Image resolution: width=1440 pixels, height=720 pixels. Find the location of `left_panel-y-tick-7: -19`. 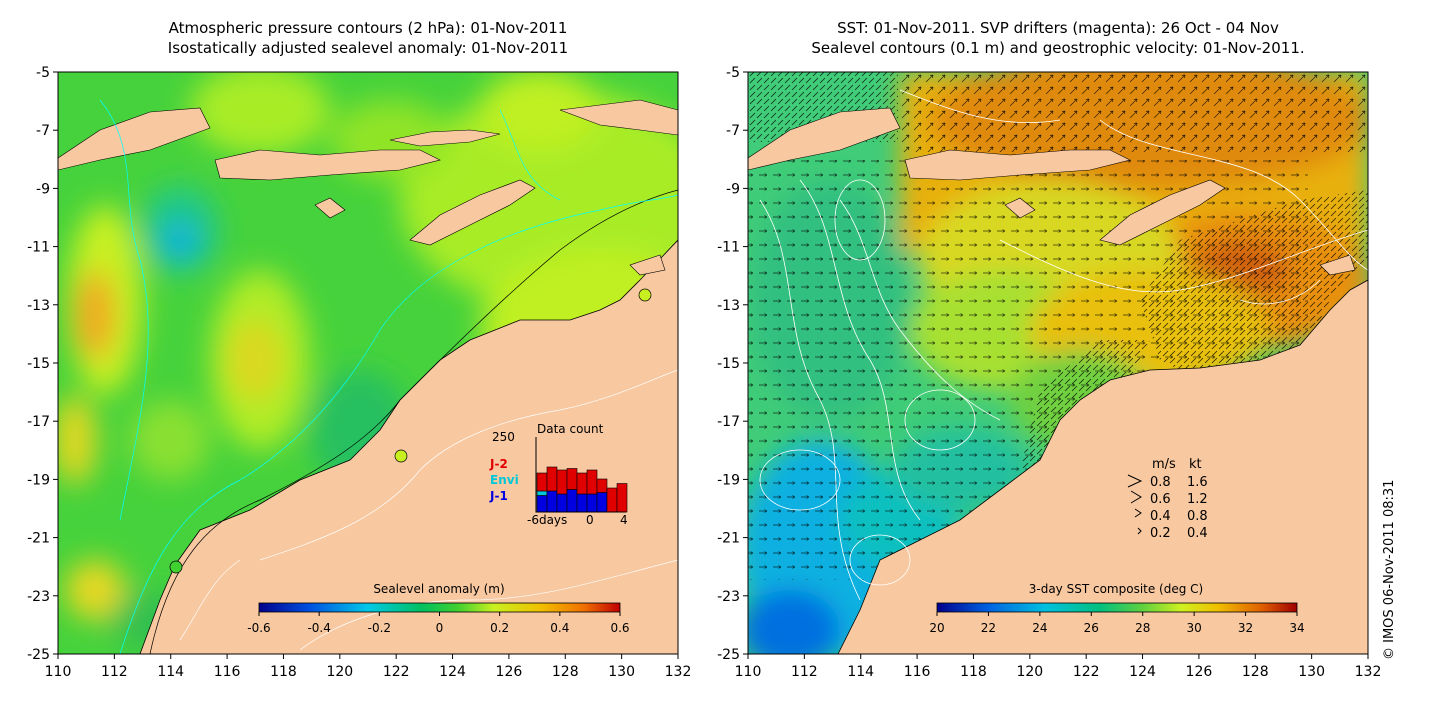

left_panel-y-tick-7: -19 is located at coordinates (38, 480).